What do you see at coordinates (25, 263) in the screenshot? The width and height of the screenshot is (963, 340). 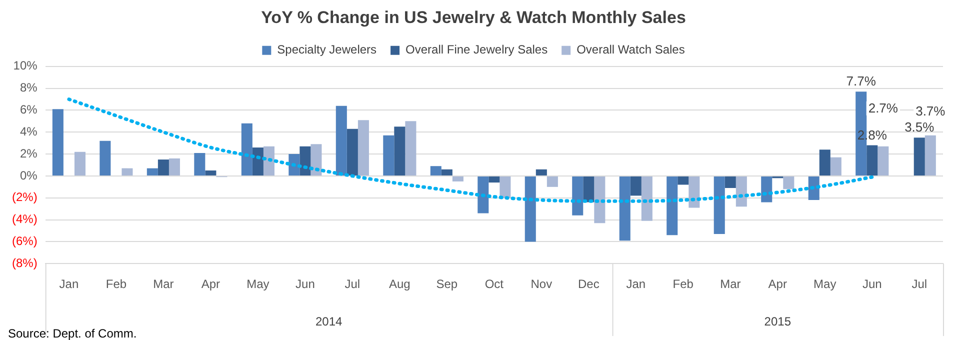 I see `y-tick-label: (8%)` at bounding box center [25, 263].